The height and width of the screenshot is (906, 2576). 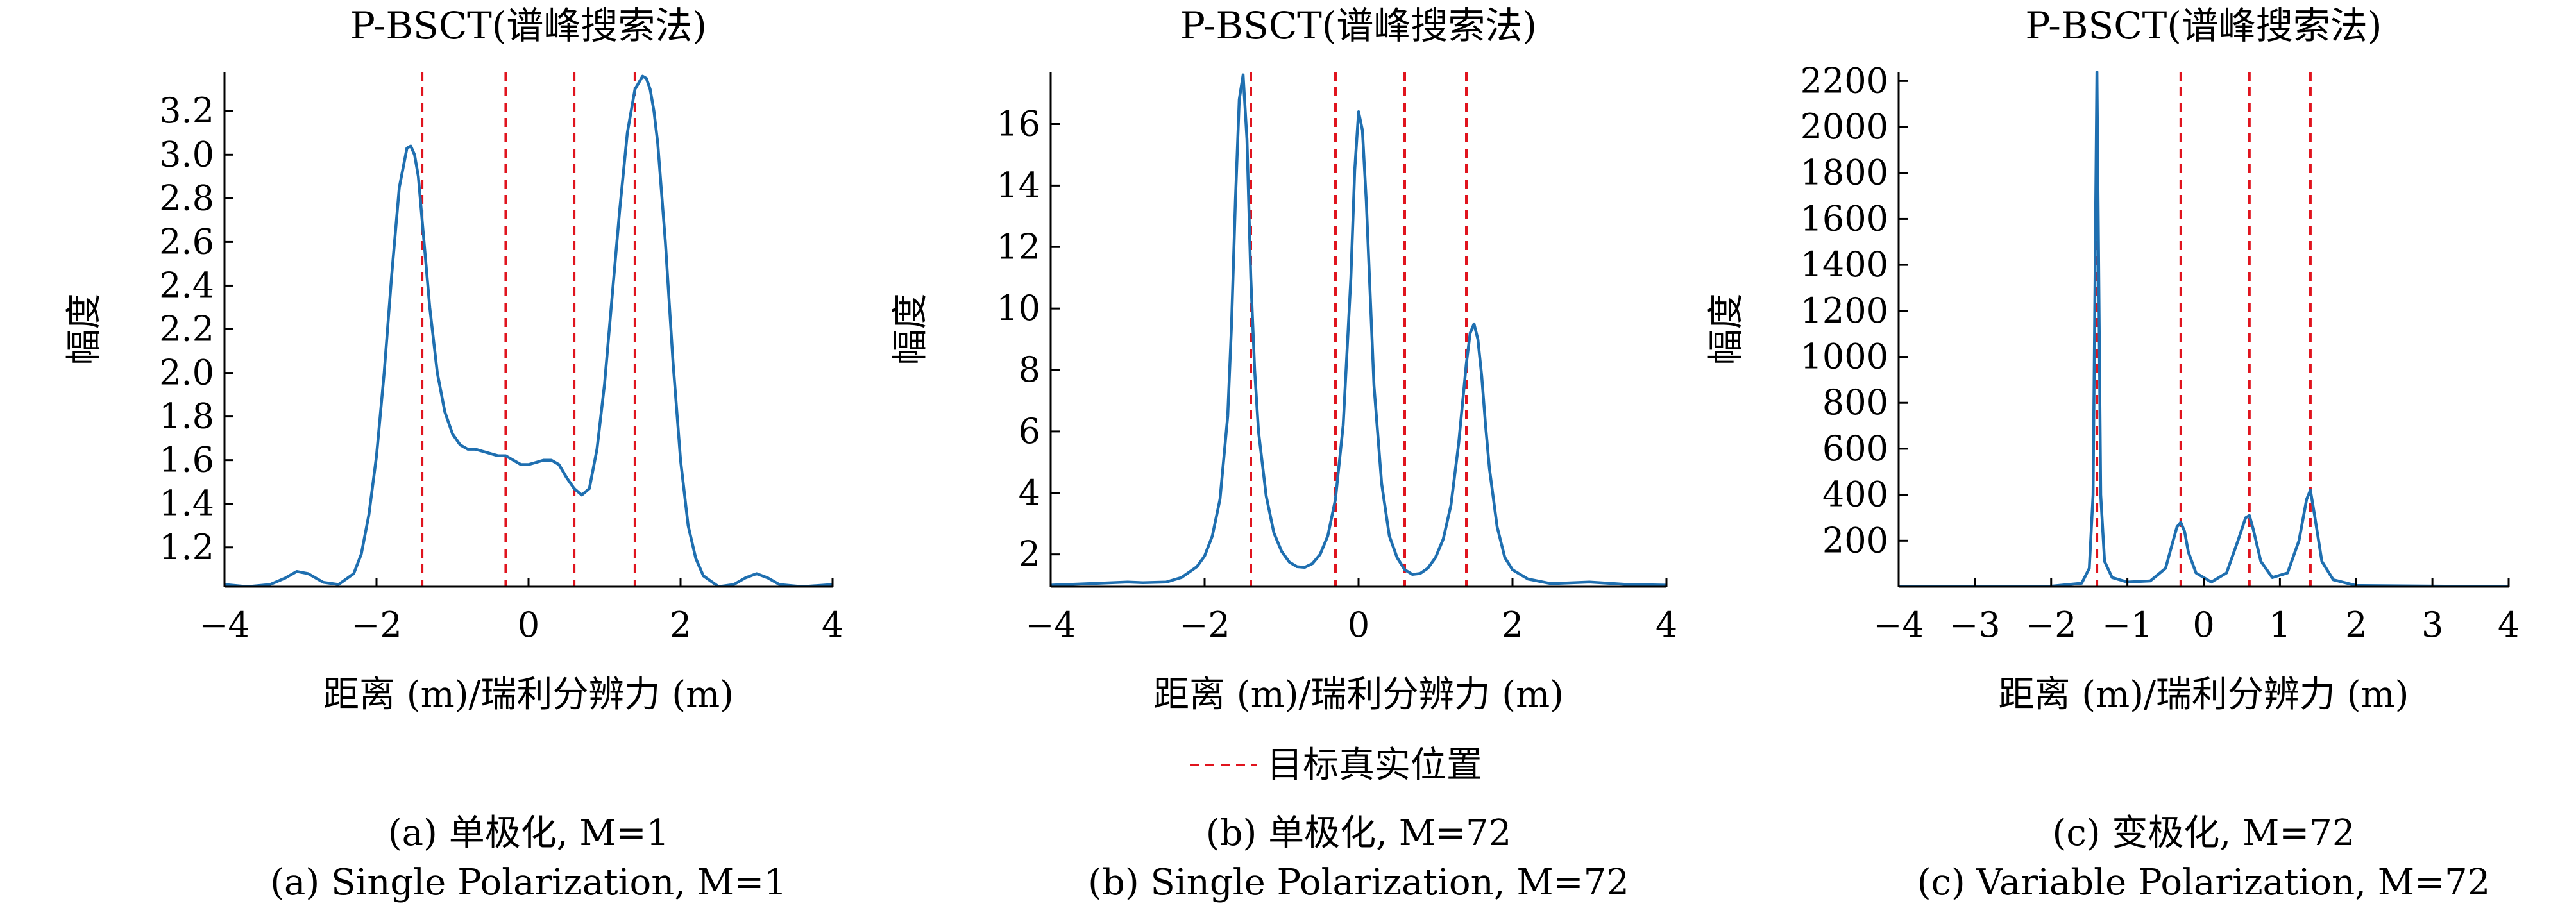 I want to click on x-tick-label: 1, so click(x=2280, y=625).